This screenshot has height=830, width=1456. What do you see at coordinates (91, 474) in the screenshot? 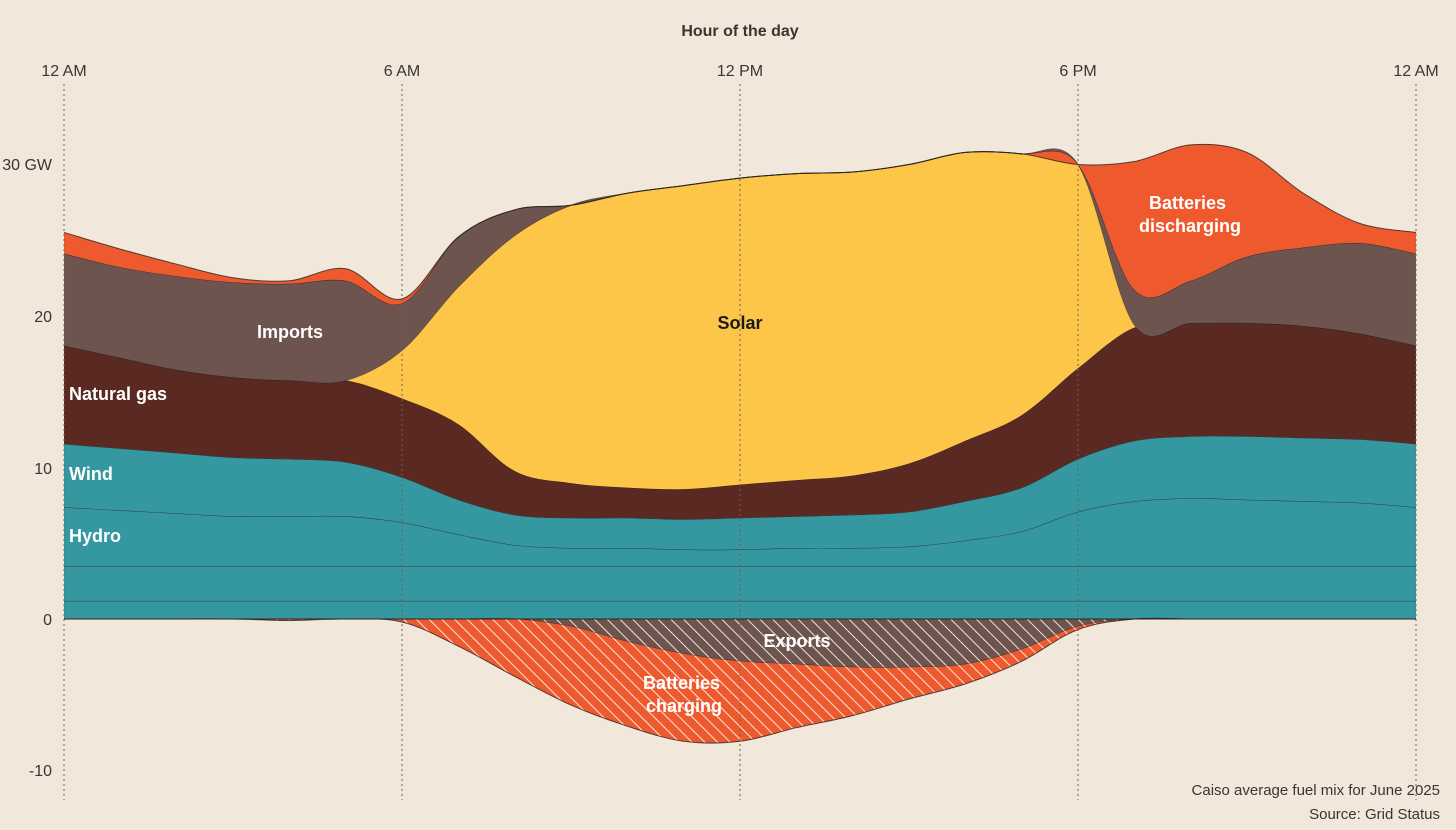
I see `series-label-wind: Wind` at bounding box center [91, 474].